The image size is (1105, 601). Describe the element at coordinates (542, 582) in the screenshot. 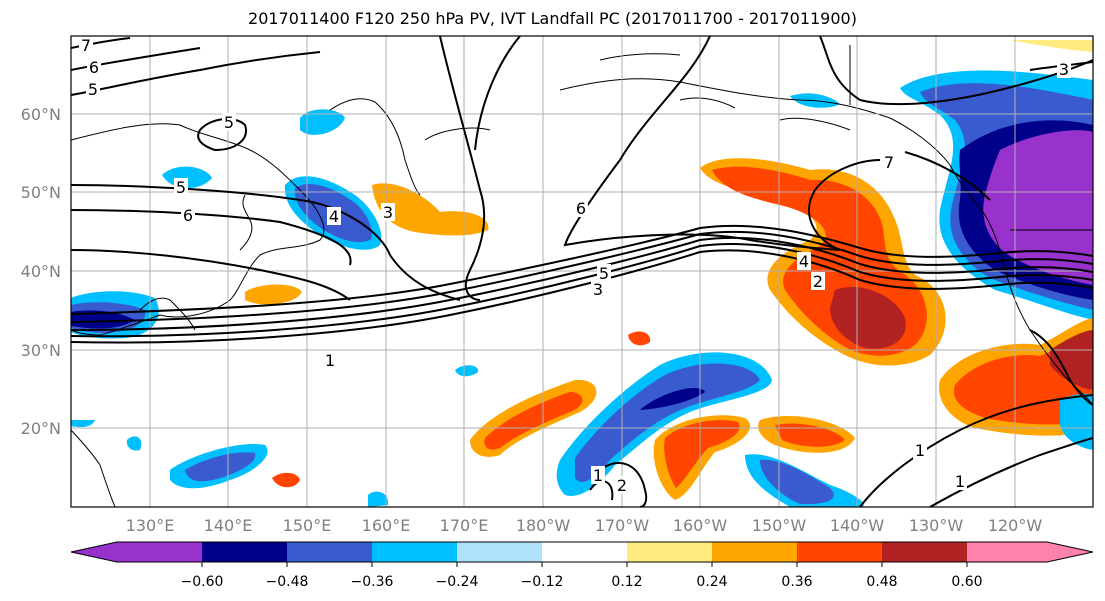

I see `colorbar-tick-label: −0.12` at that location.